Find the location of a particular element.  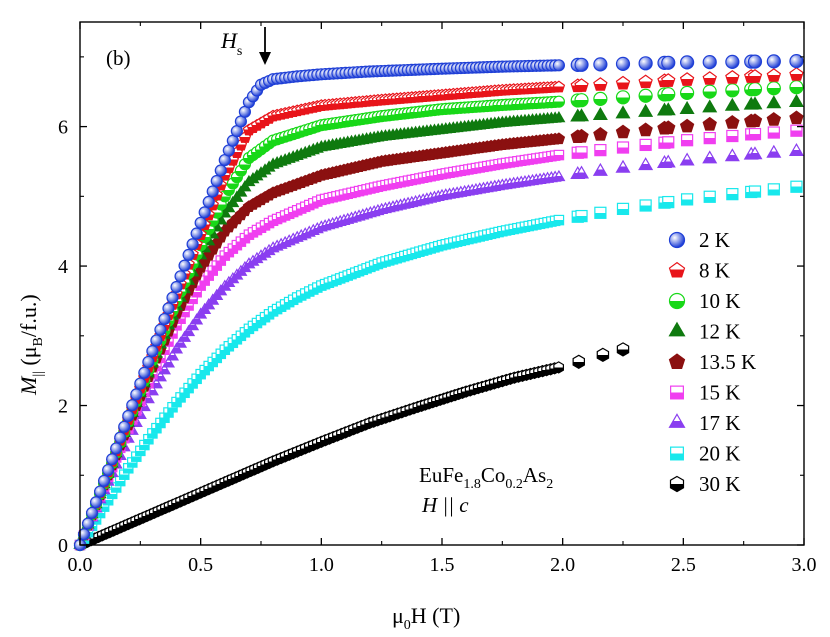

legend-item: 13.5 K is located at coordinates (712, 362).